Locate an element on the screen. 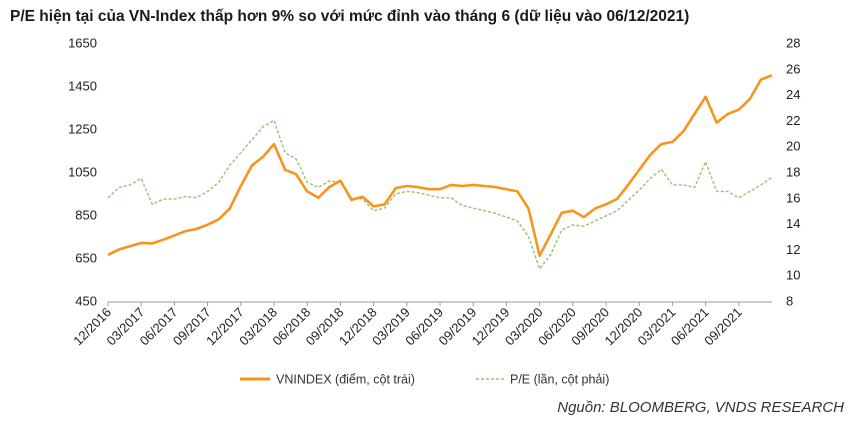 The height and width of the screenshot is (431, 866). source-note: Nguồn: BLOOMBERG, VNDS RESEARCH is located at coordinates (700, 407).